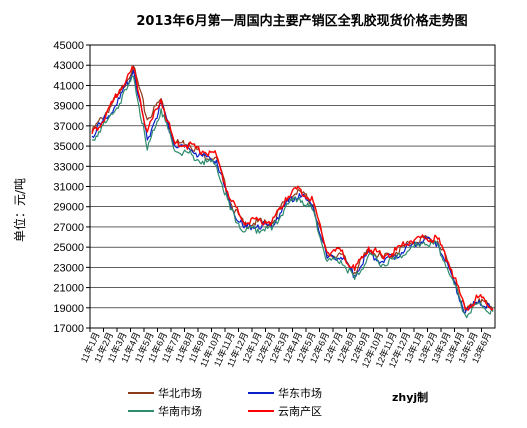 Image resolution: width=527 pixels, height=428 pixels. Describe the element at coordinates (68, 66) in the screenshot. I see `y-tick-label: 43000` at that location.